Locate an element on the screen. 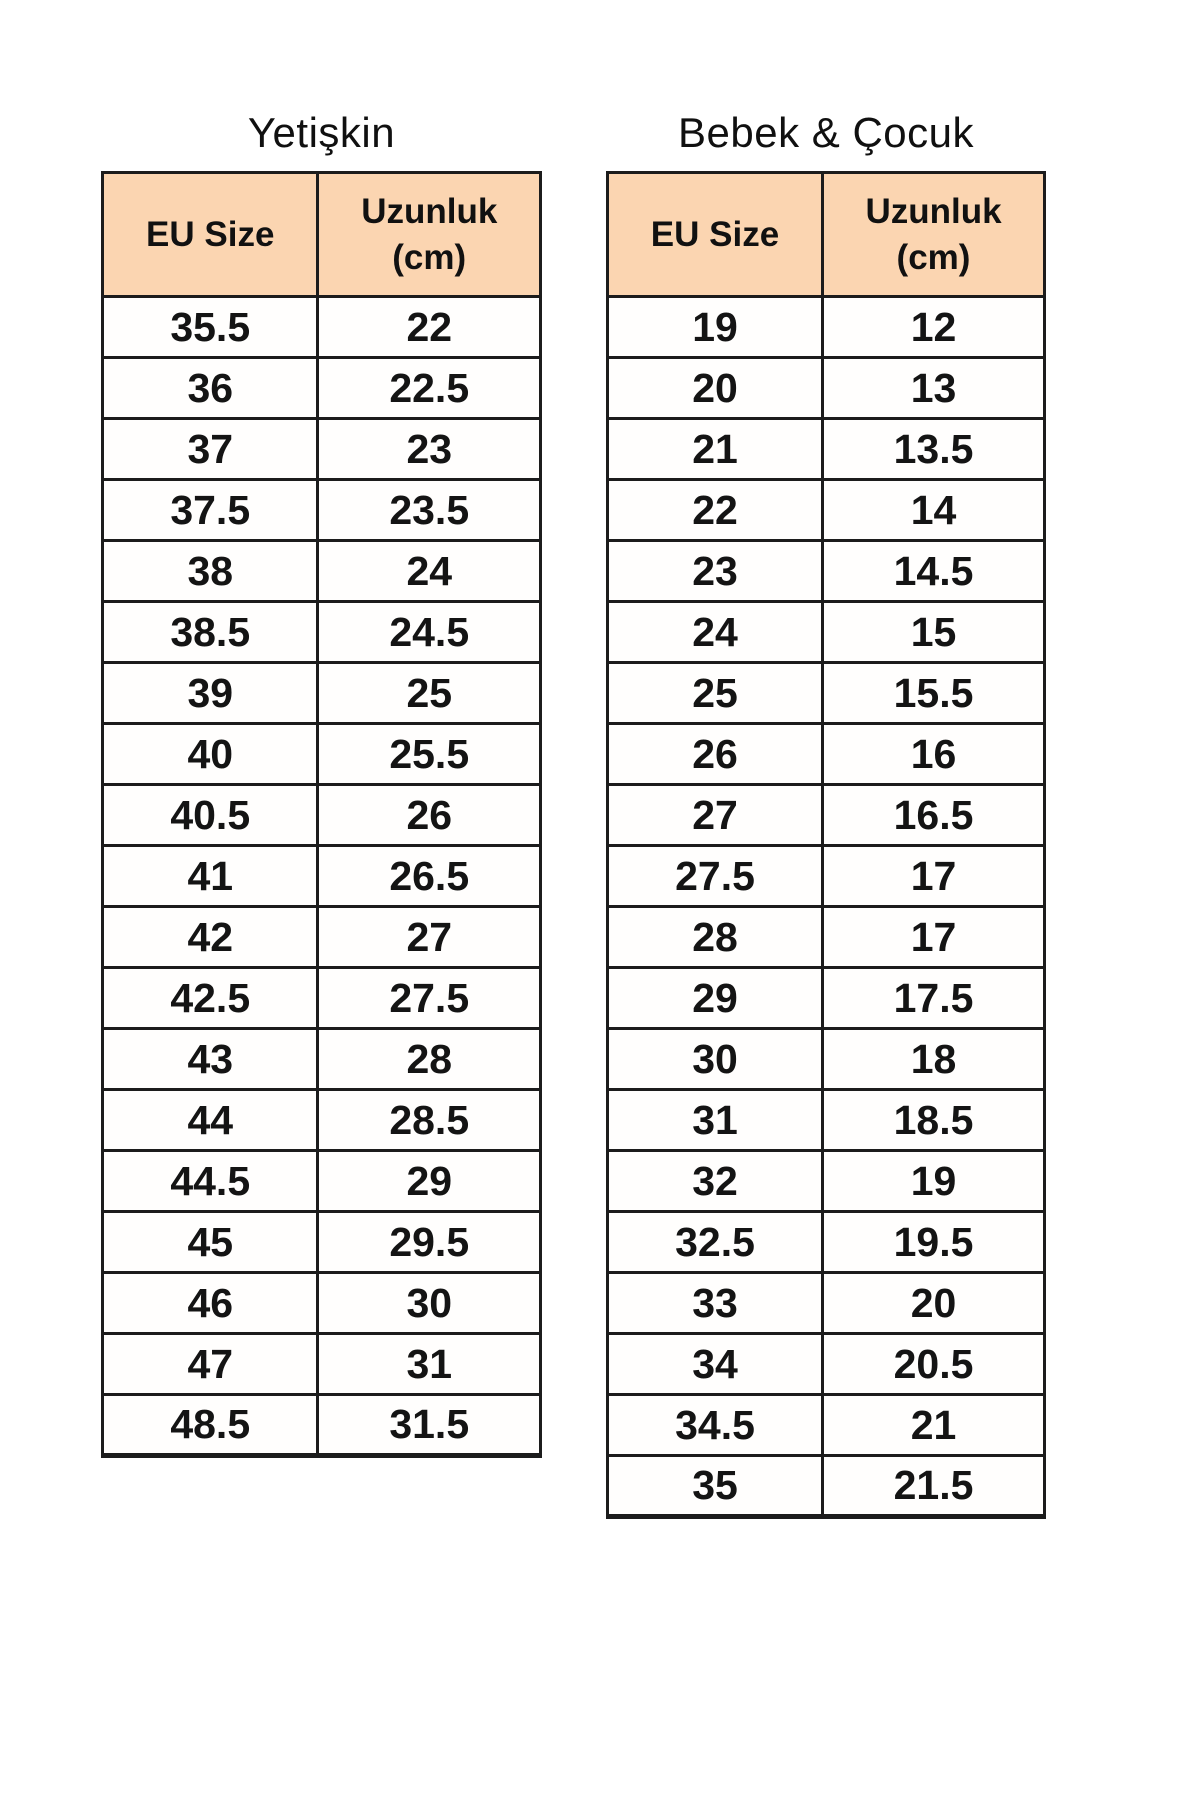 The width and height of the screenshot is (1200, 1800). eu-size-cell: 28 is located at coordinates (715, 937).